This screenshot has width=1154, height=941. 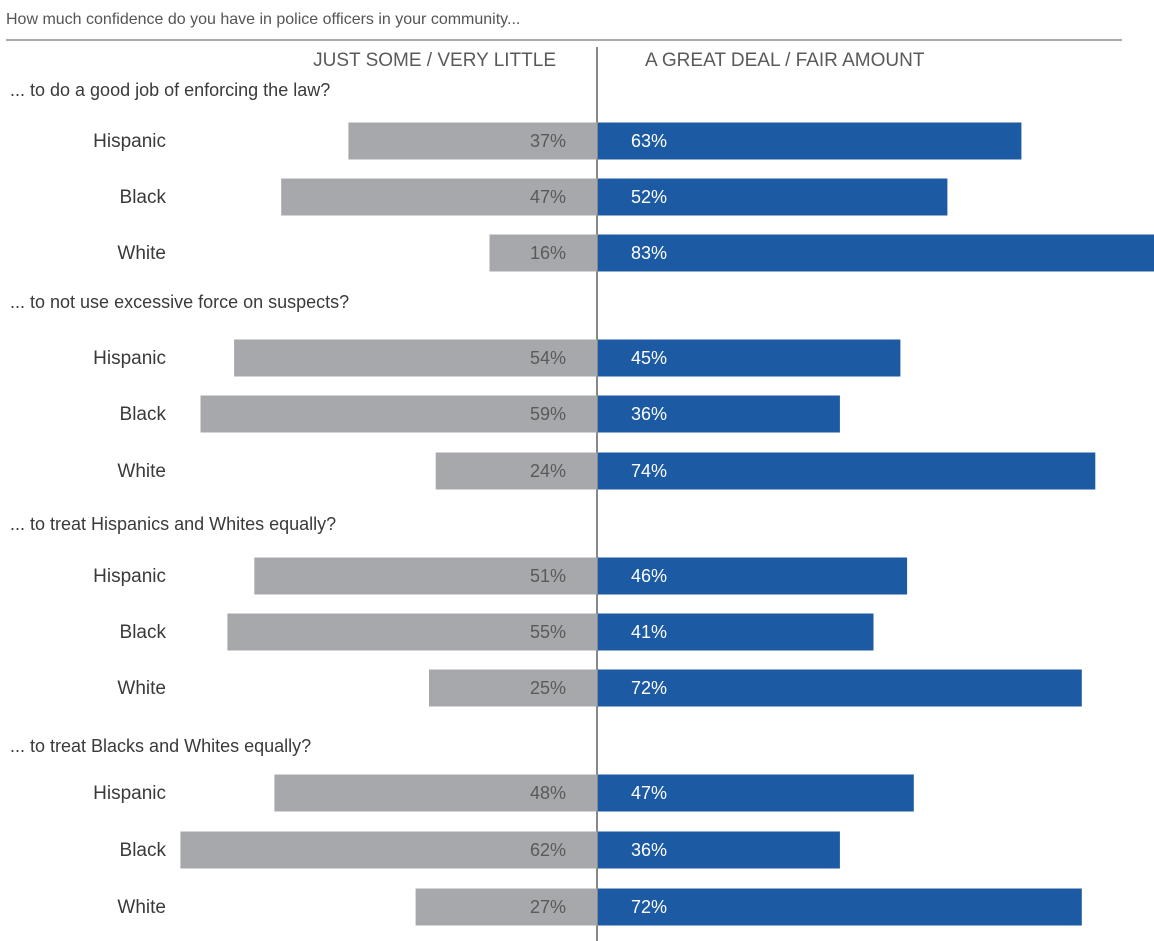 I want to click on value-label-just-some: 24%, so click(x=548, y=471).